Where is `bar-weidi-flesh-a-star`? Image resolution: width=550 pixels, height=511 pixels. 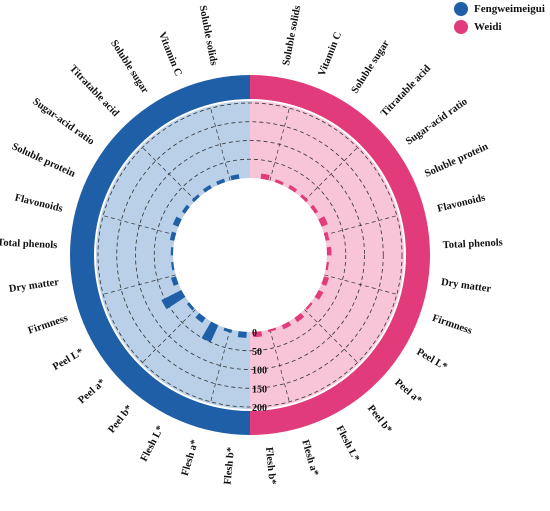
bar-weidi-flesh-a-star is located at coordinates (272, 330).